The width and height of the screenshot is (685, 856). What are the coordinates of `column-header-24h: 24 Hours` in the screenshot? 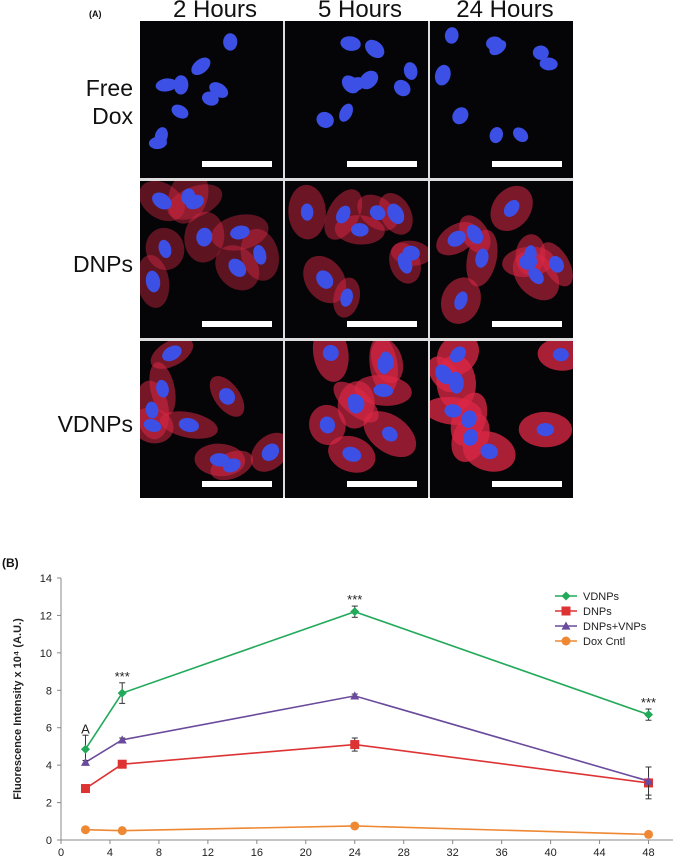 It's located at (505, 11).